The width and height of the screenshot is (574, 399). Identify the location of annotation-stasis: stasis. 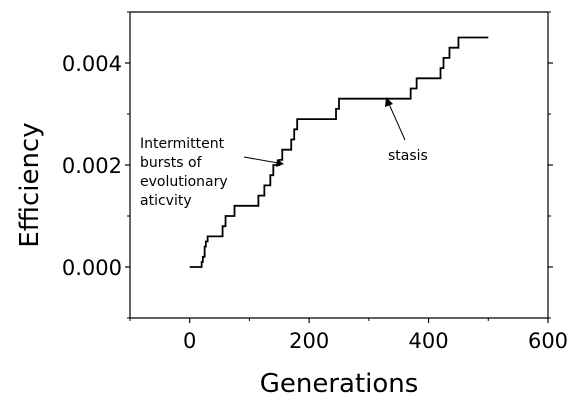
(406, 130).